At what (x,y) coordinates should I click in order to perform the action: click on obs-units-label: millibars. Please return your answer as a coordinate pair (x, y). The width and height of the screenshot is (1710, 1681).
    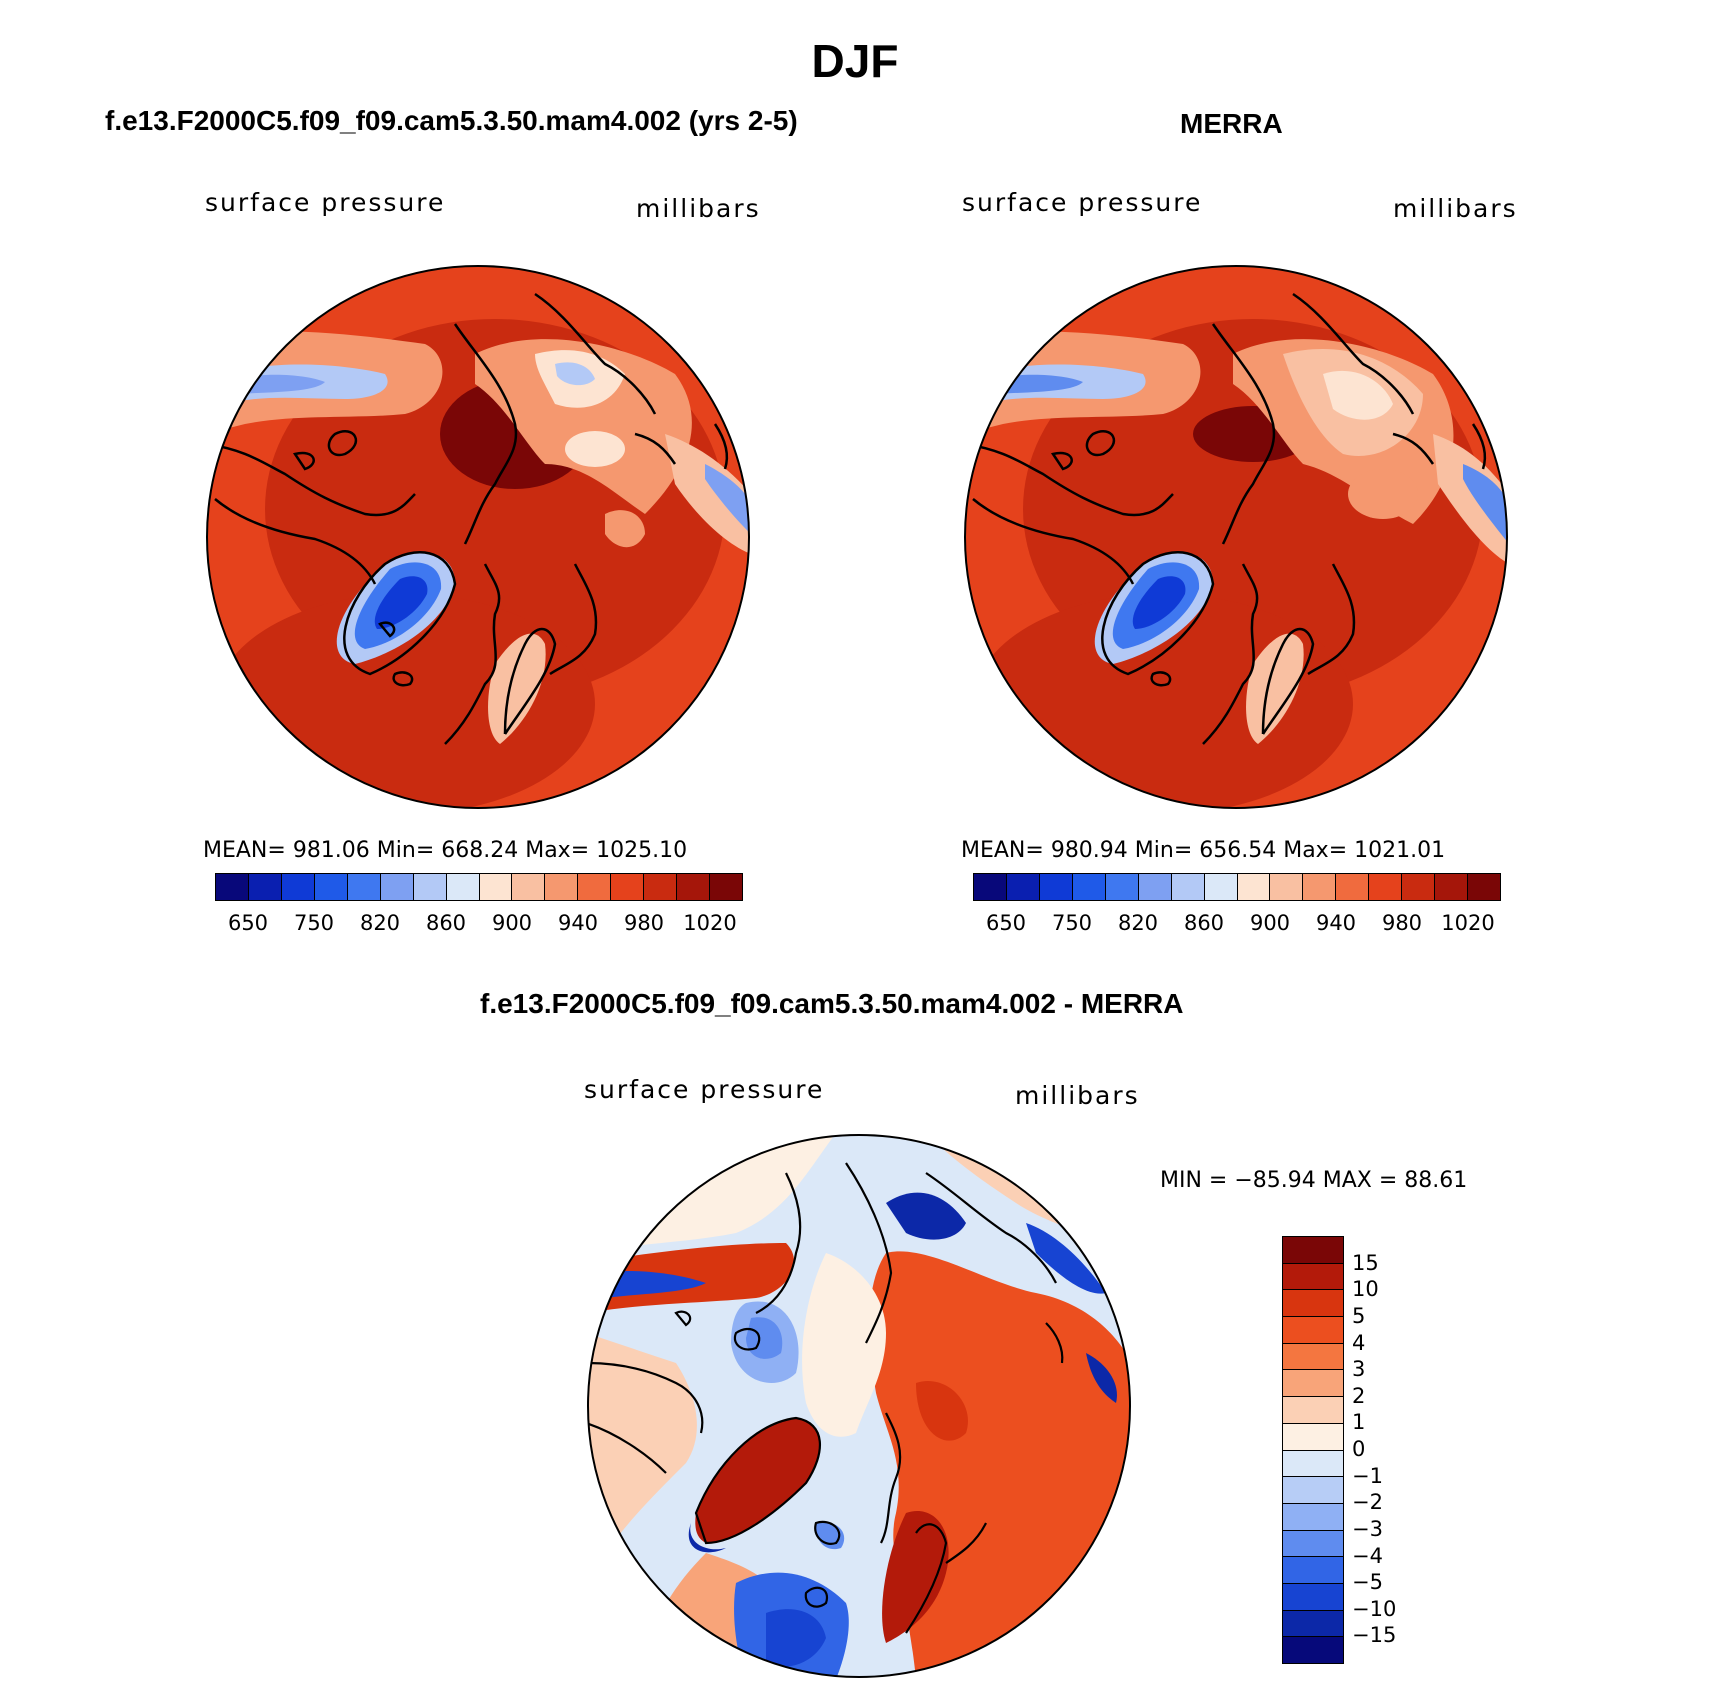
    Looking at the image, I should click on (1455, 208).